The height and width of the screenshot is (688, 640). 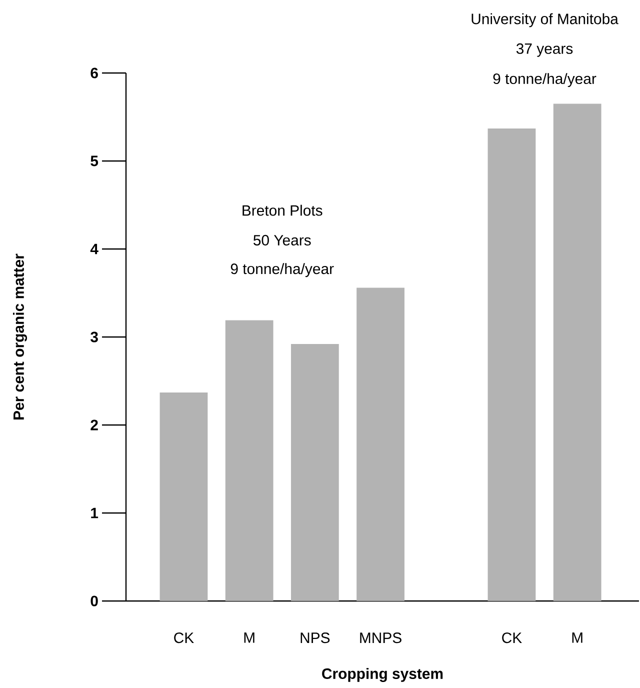 What do you see at coordinates (315, 638) in the screenshot?
I see `x-tick-label: NPS` at bounding box center [315, 638].